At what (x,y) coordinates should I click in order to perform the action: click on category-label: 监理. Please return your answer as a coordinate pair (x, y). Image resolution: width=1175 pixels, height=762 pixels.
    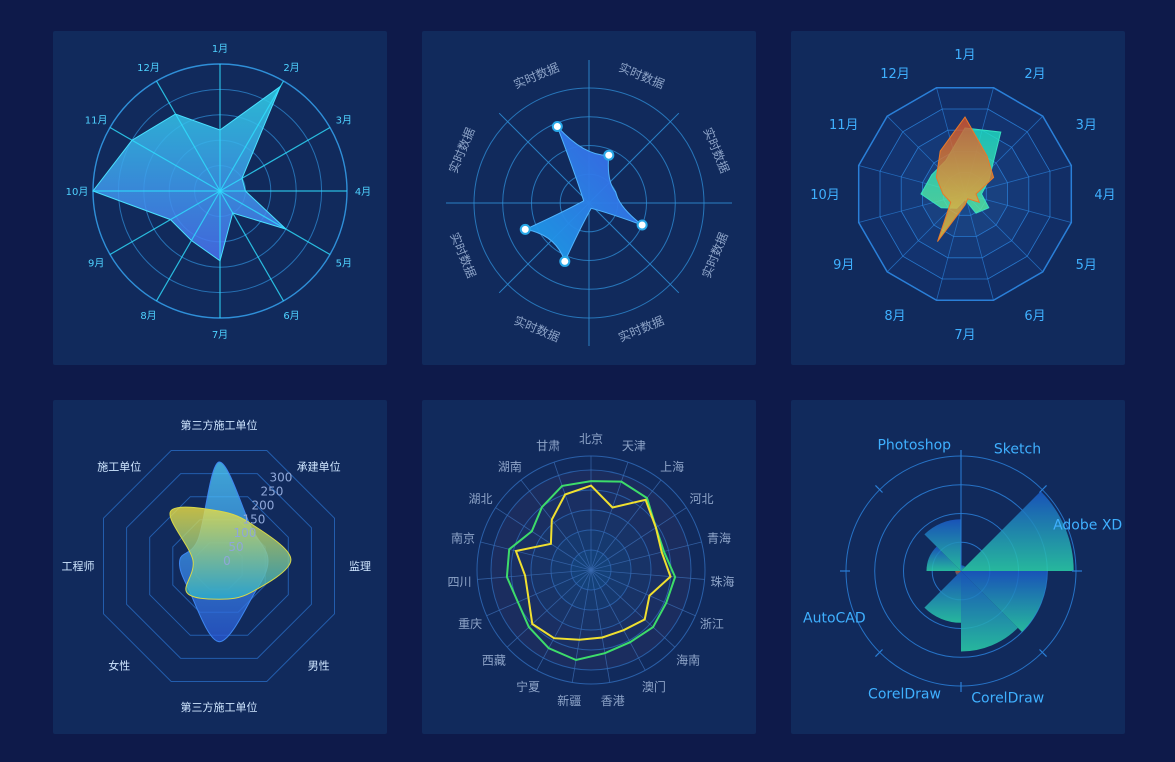
    Looking at the image, I should click on (360, 566).